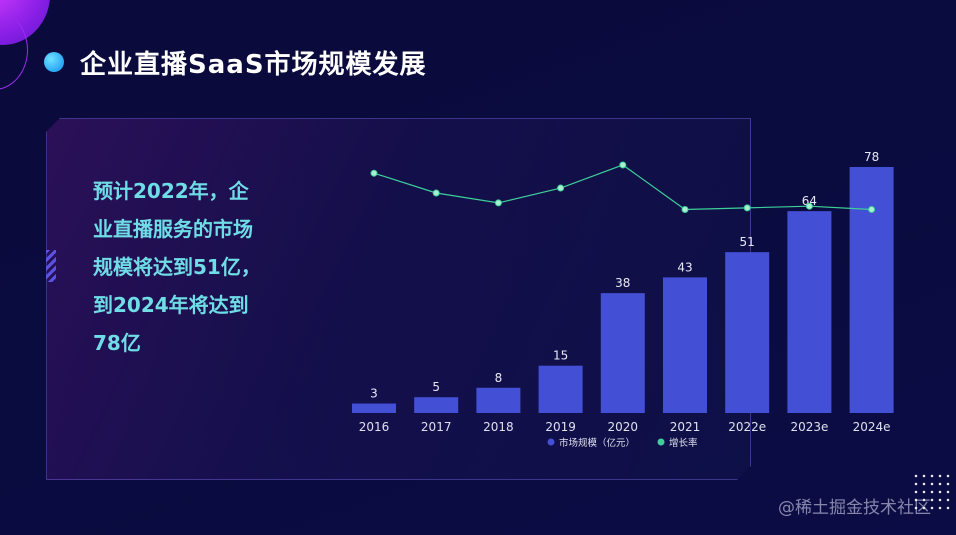 The width and height of the screenshot is (956, 535). I want to click on bar-value-label: 15, so click(560, 356).